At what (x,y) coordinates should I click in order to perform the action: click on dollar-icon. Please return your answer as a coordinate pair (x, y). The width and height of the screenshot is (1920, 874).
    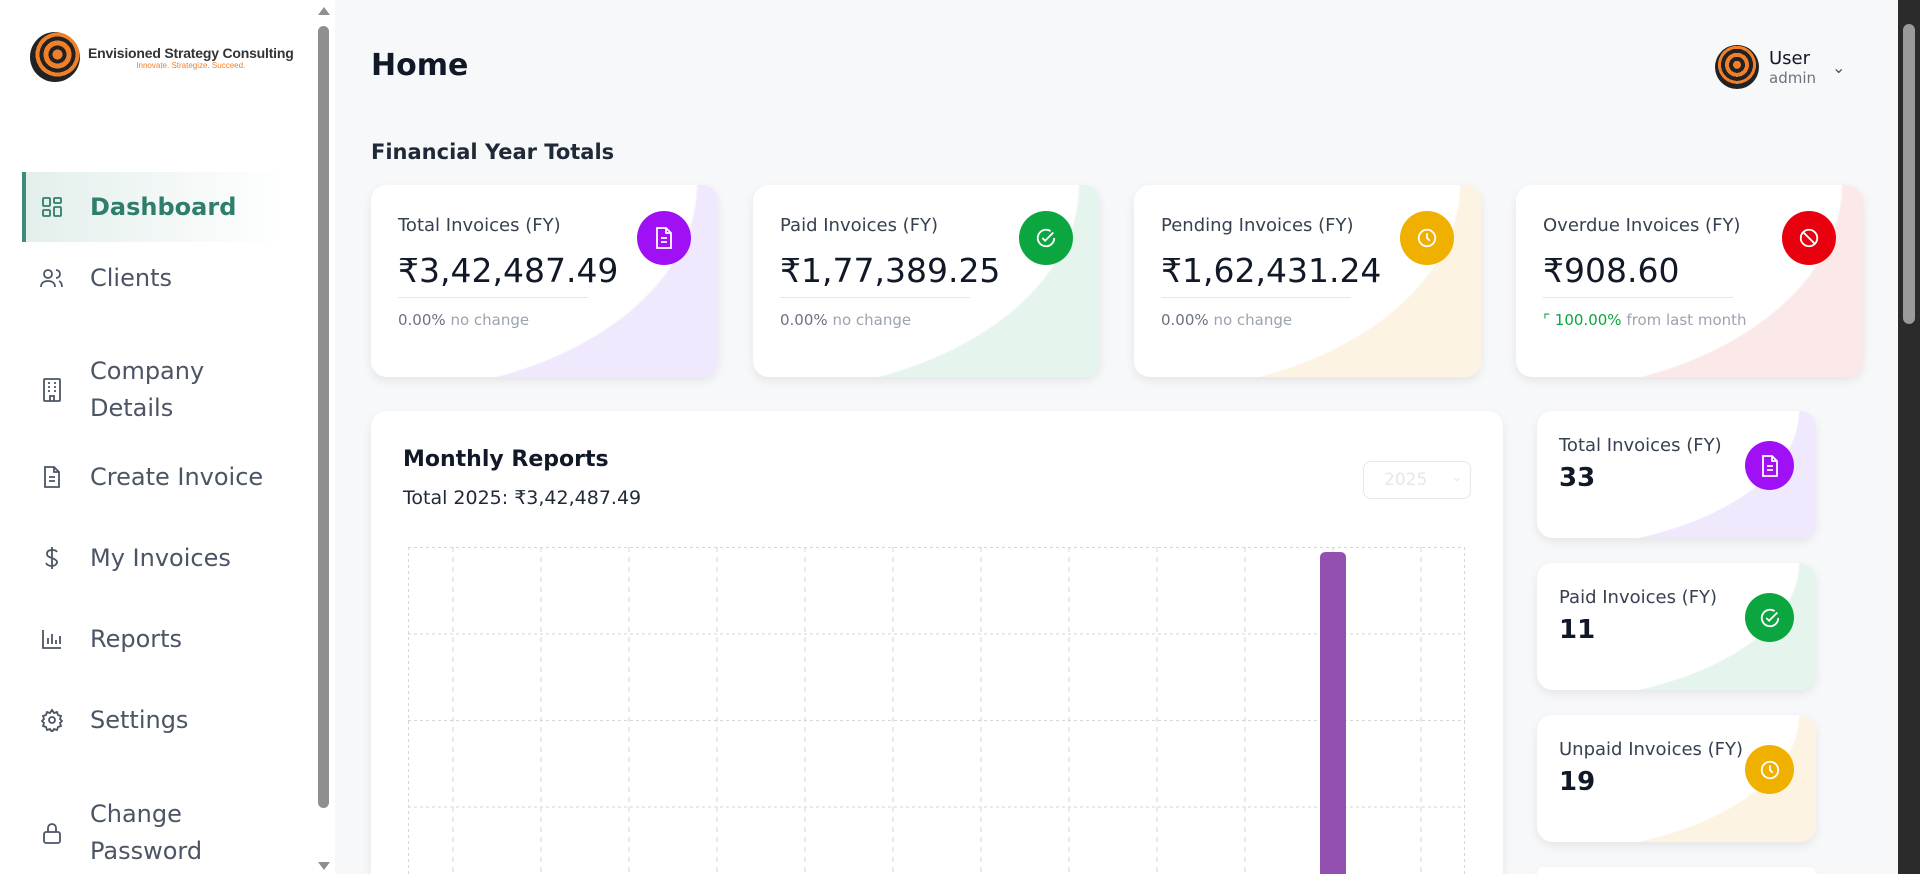
    Looking at the image, I should click on (52, 558).